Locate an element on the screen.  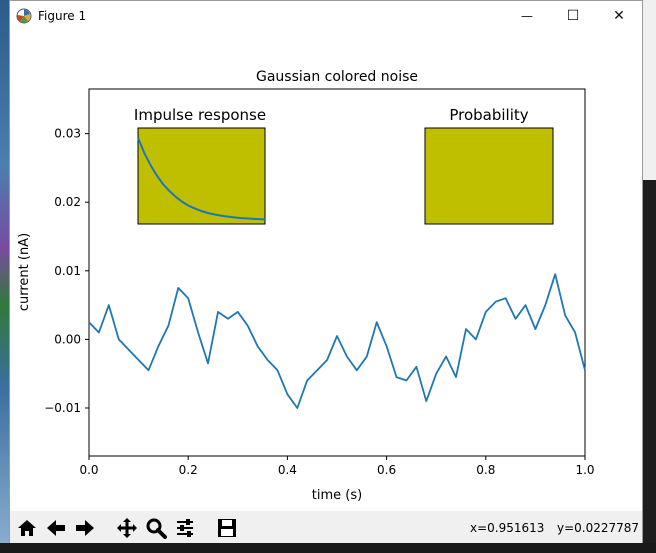
minimize-icon: — is located at coordinates (527, 16).